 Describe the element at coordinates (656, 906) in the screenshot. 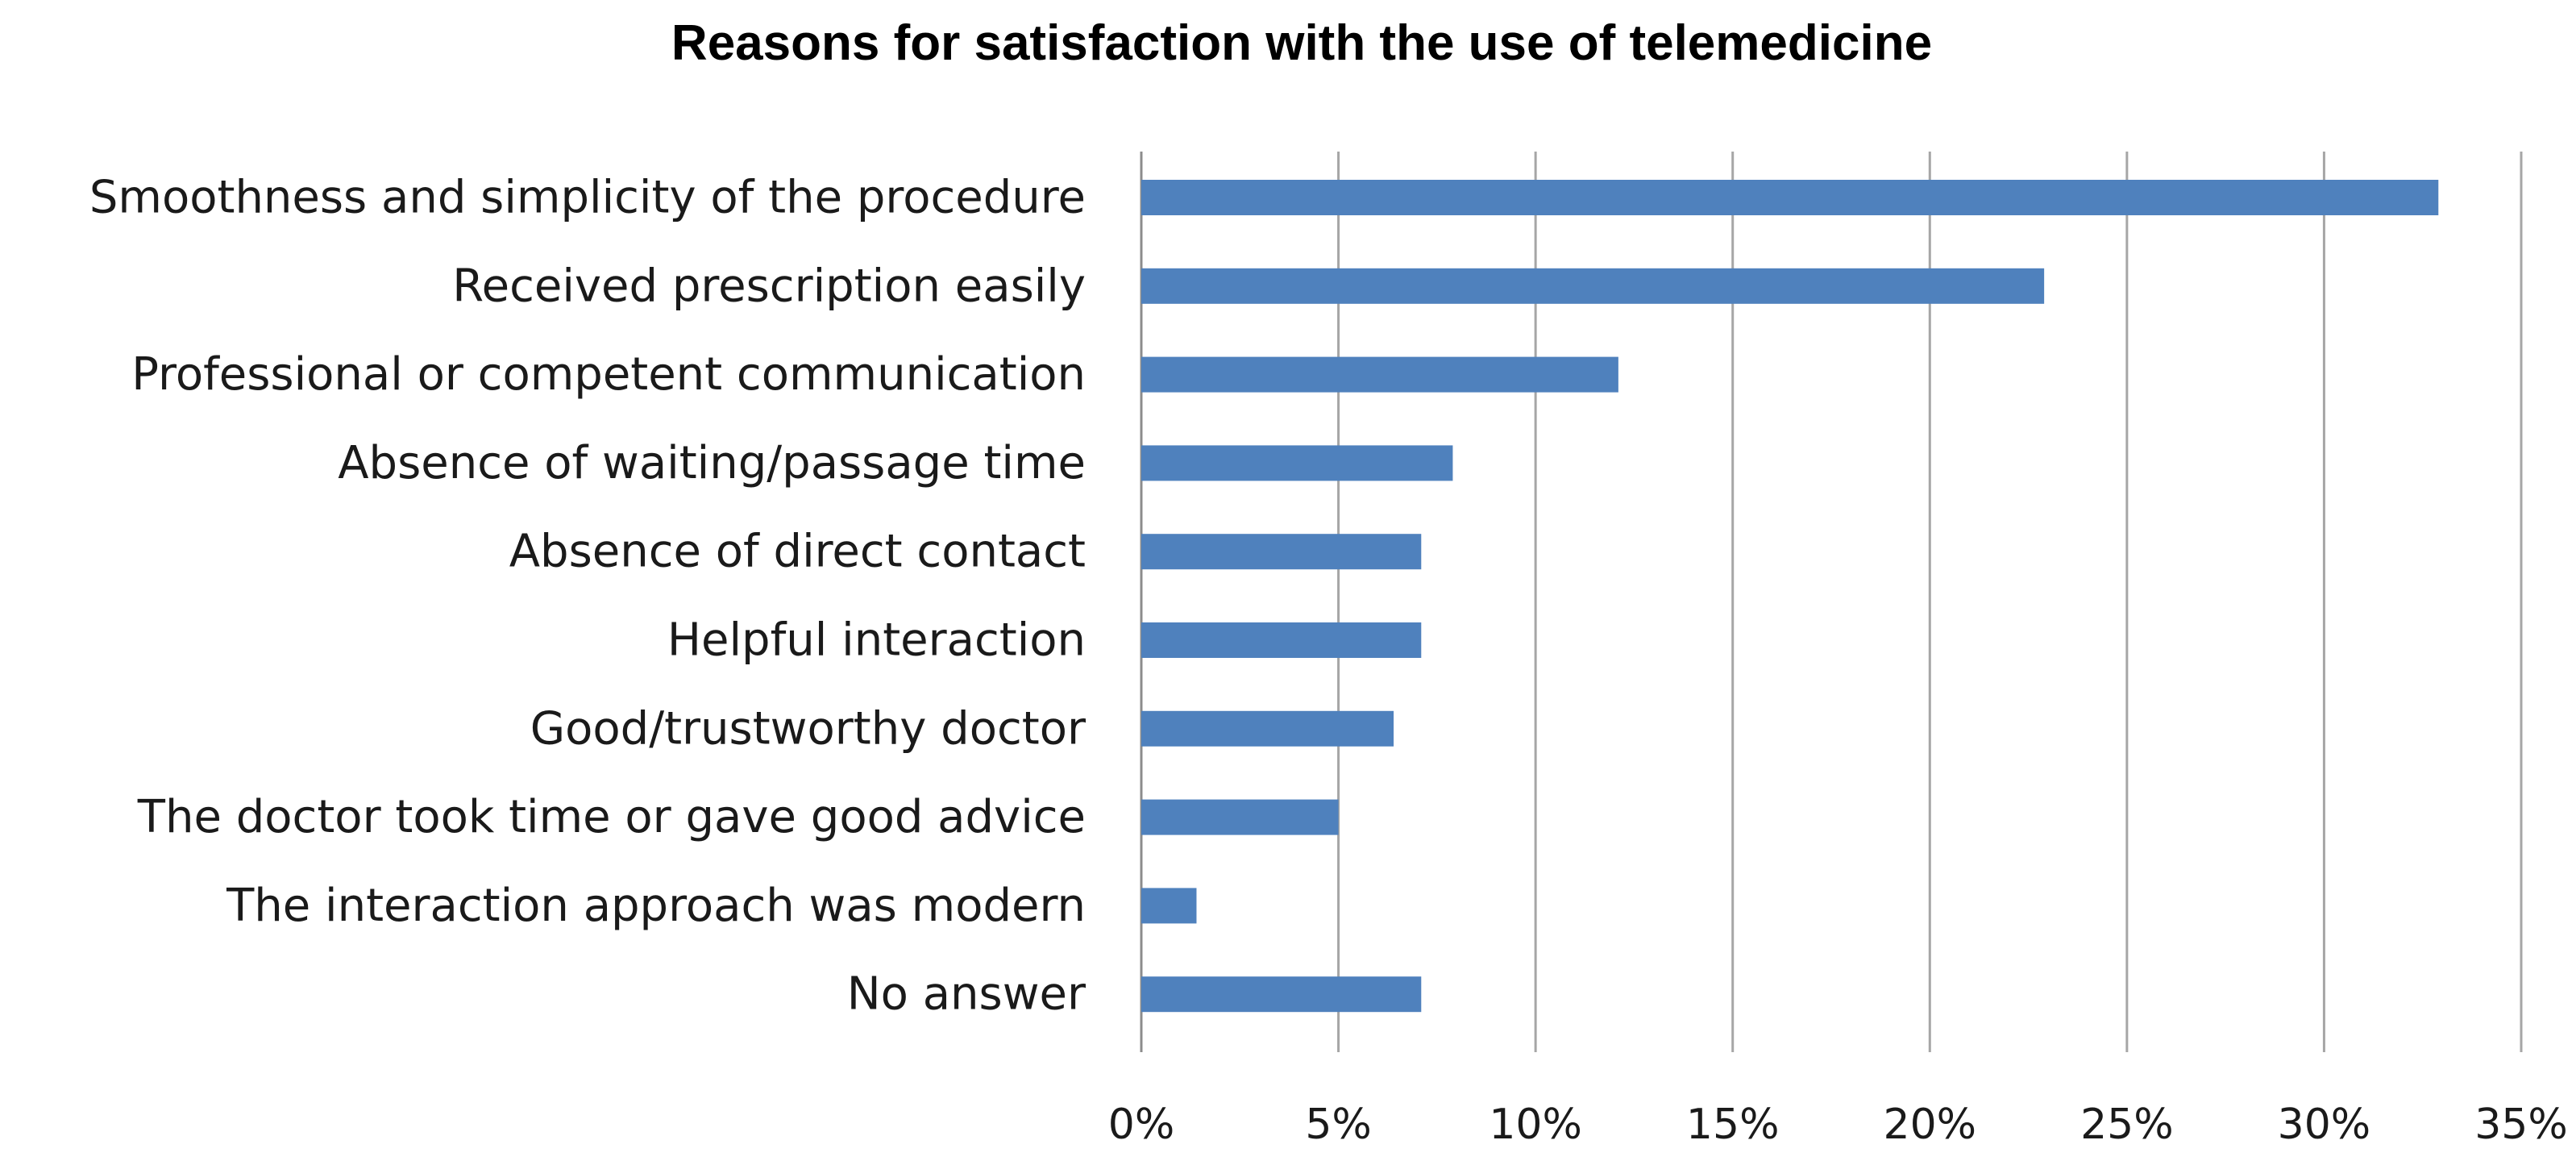

I see `category-label: The interaction approach was modern` at that location.